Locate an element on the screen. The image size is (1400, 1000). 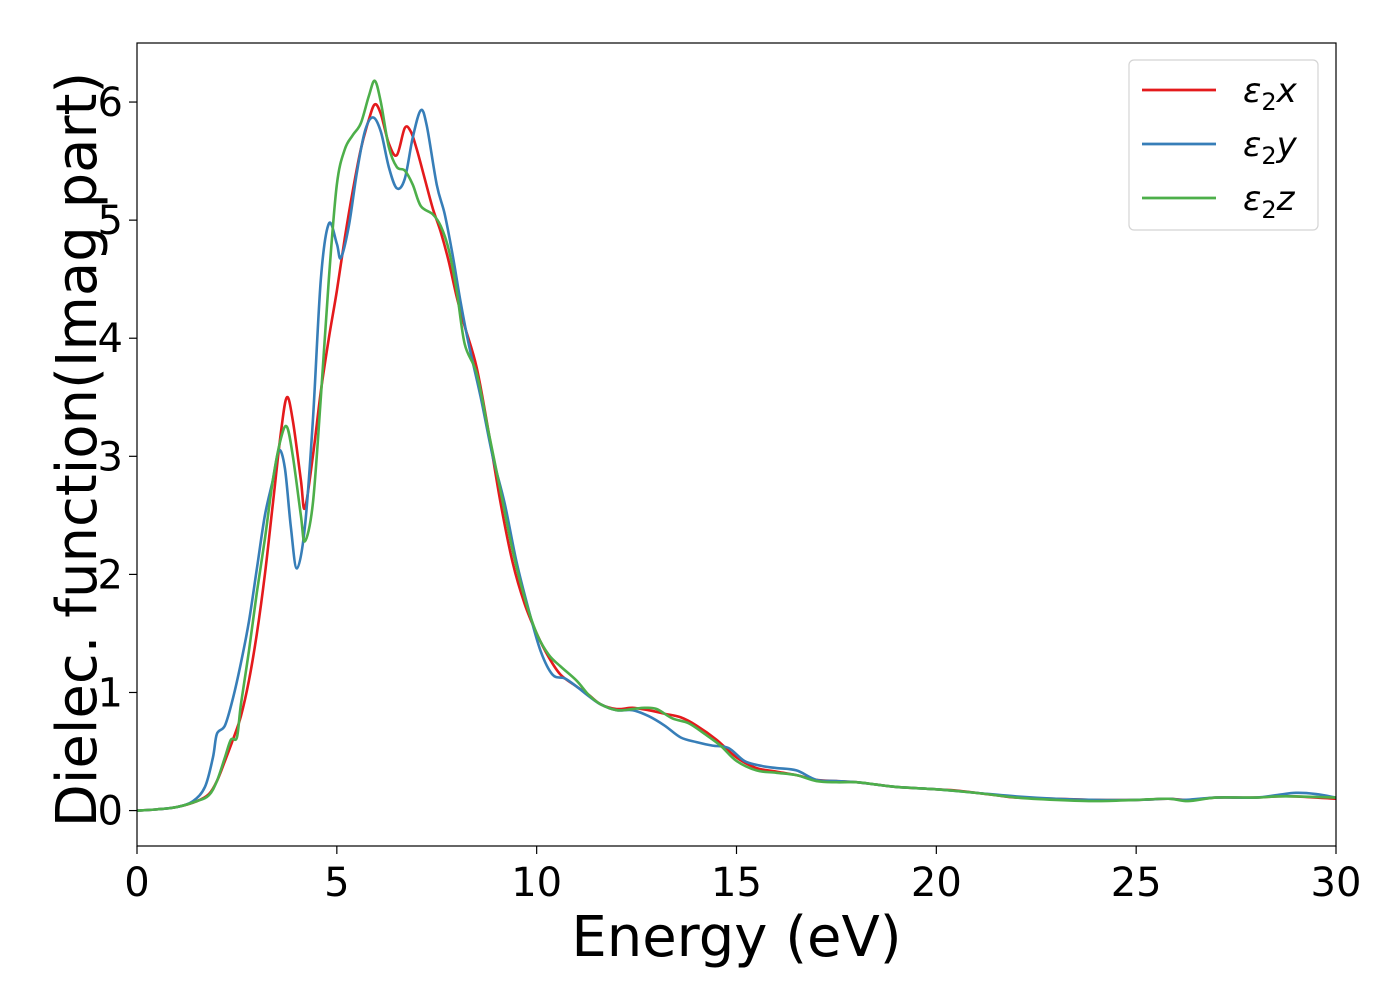
legend-box is located at coordinates (1223, 145).